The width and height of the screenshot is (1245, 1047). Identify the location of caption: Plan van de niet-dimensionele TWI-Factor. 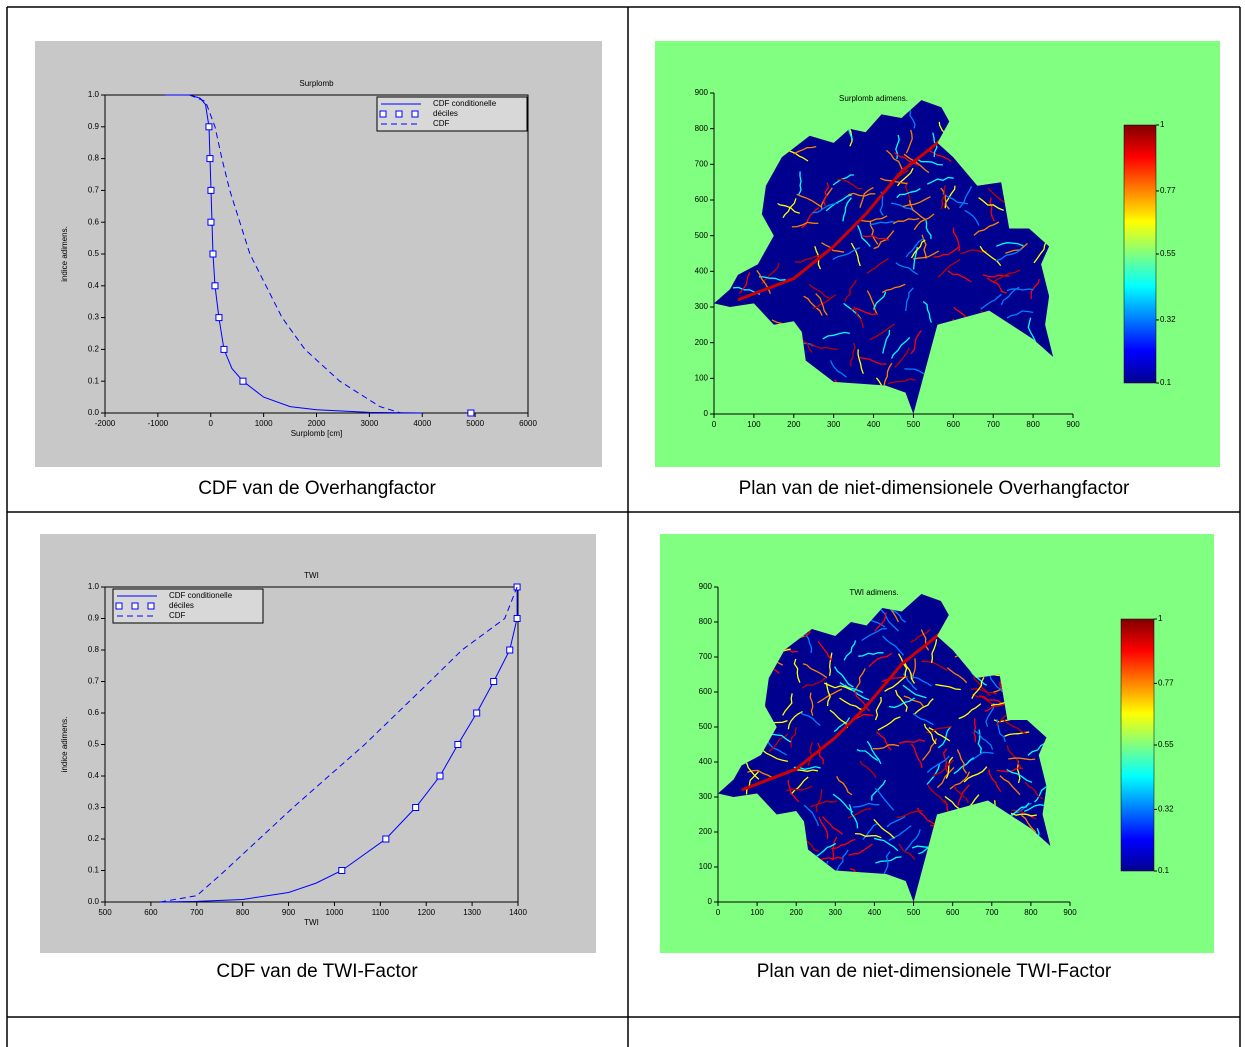
(934, 971).